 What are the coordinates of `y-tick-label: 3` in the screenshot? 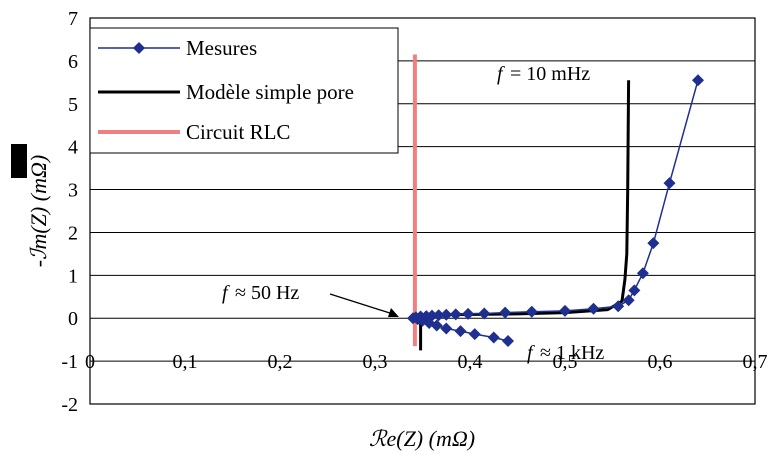 It's located at (73, 191).